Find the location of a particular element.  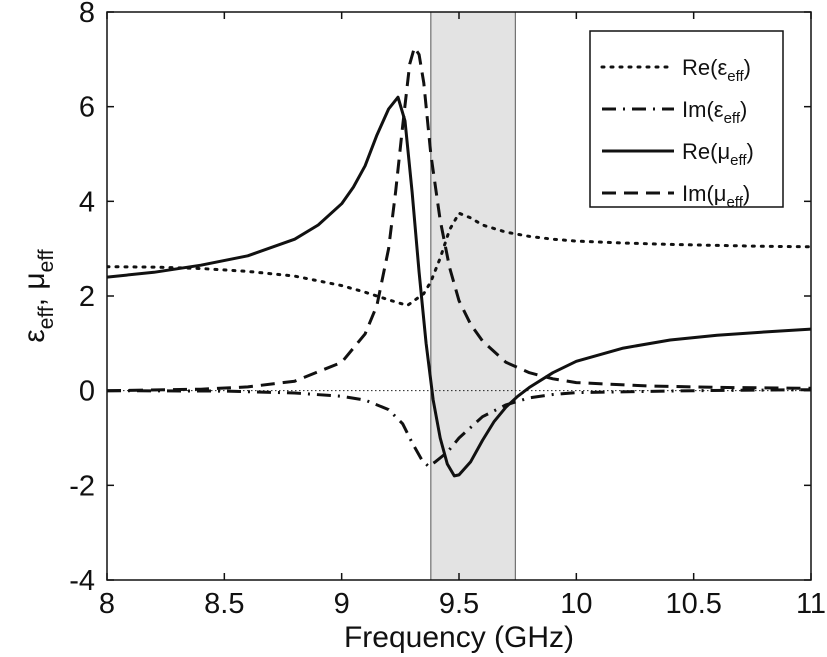

series-line-re-eps is located at coordinates (459, 259).